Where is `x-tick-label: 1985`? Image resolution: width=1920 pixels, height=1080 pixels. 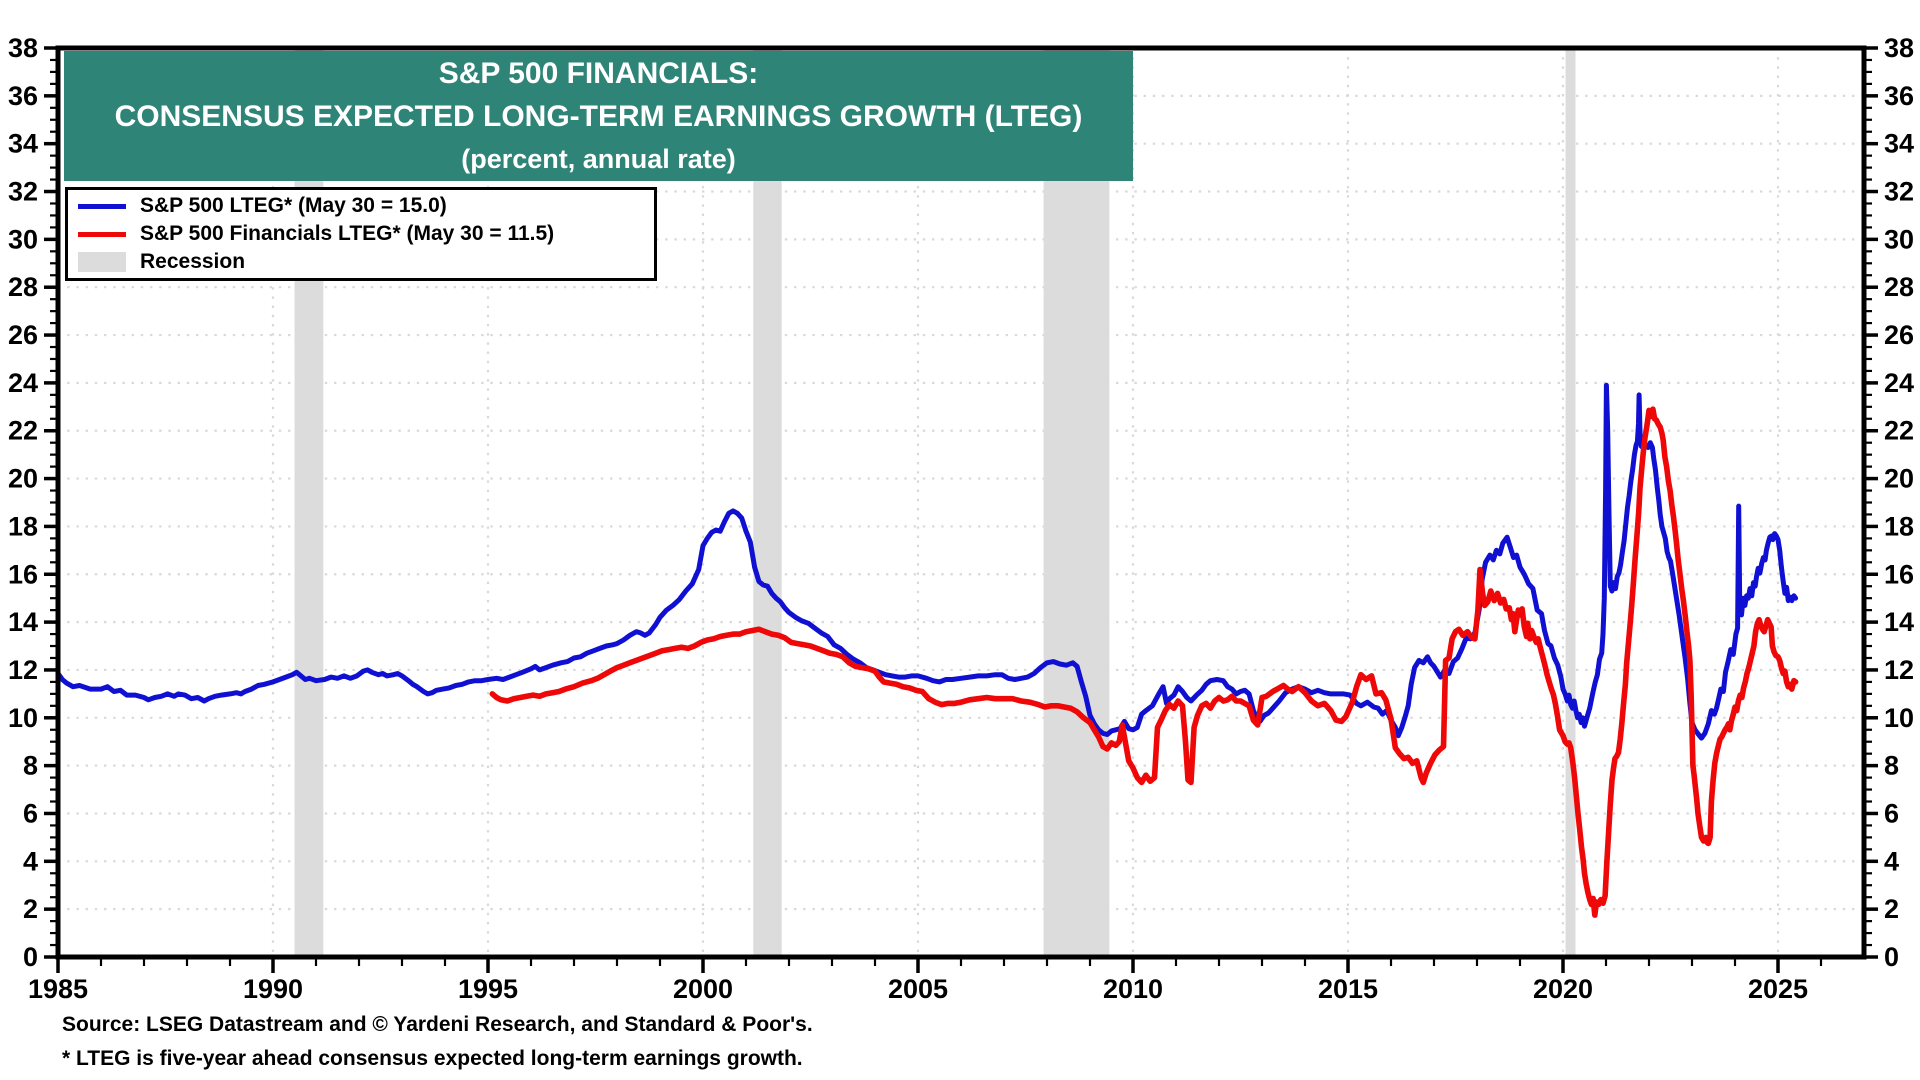
x-tick-label: 1985 is located at coordinates (58, 989).